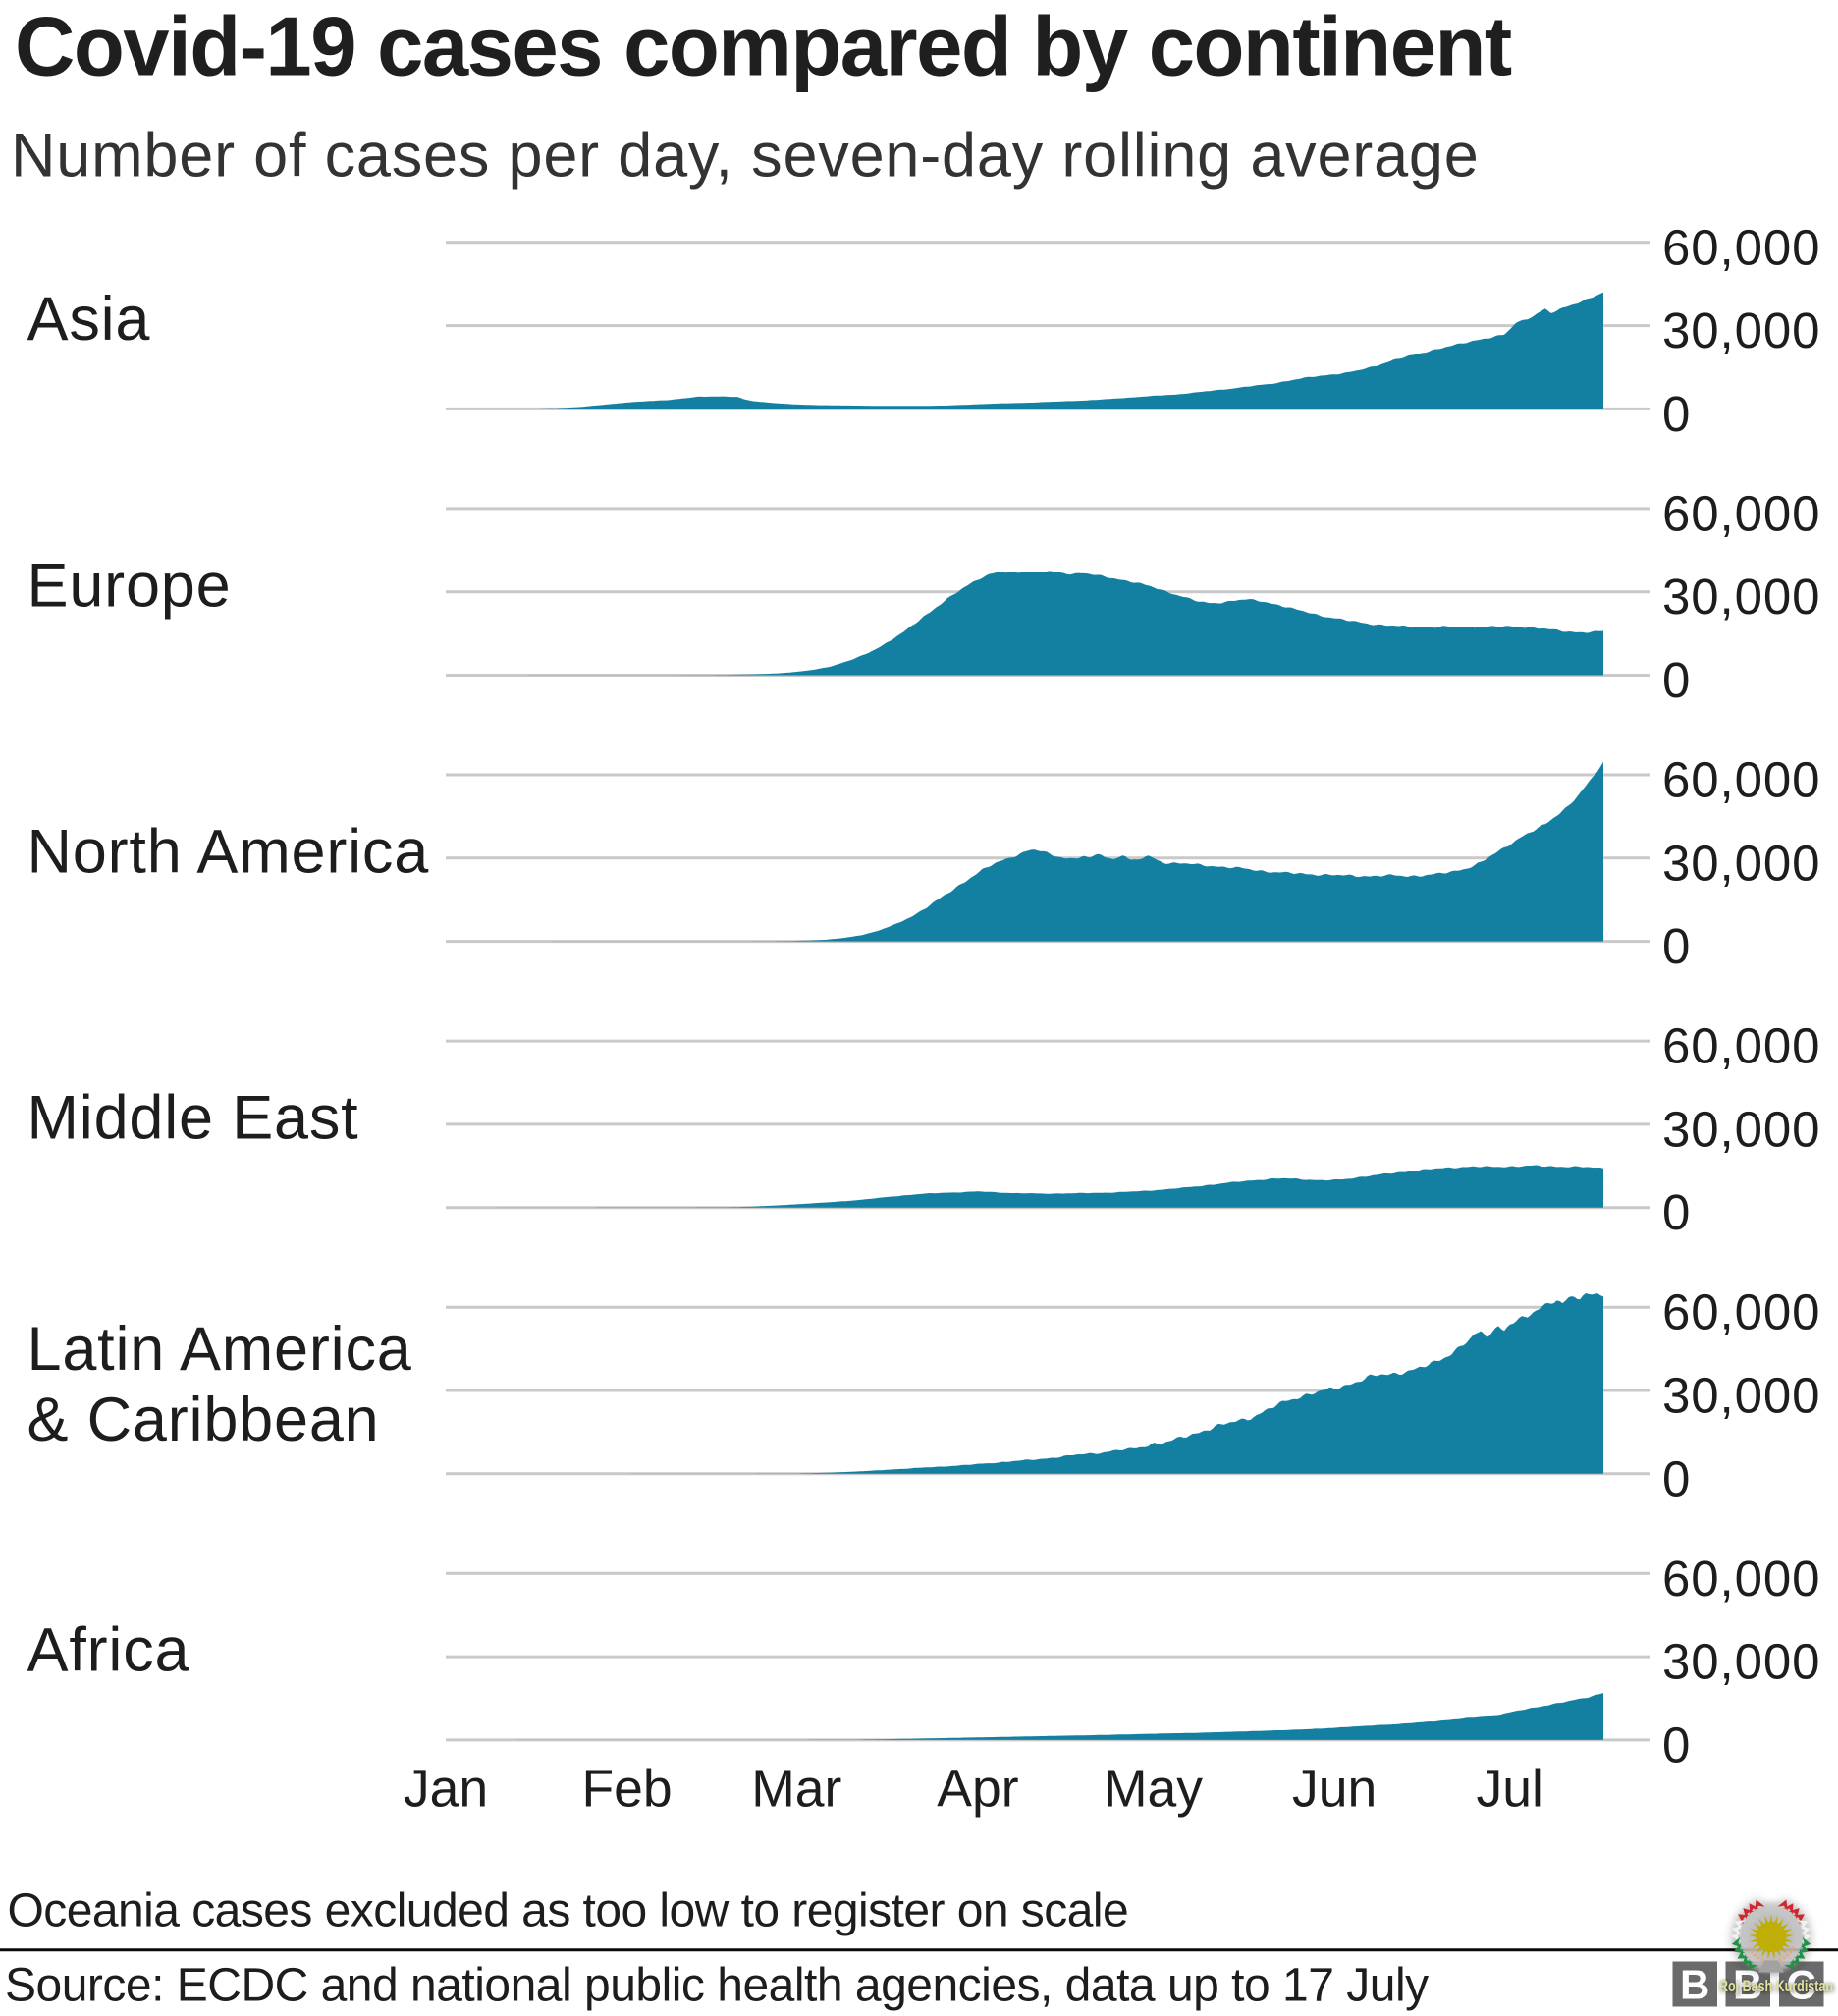 The width and height of the screenshot is (1838, 2016). Describe the element at coordinates (446, 1789) in the screenshot. I see `svg-text: Jan` at that location.